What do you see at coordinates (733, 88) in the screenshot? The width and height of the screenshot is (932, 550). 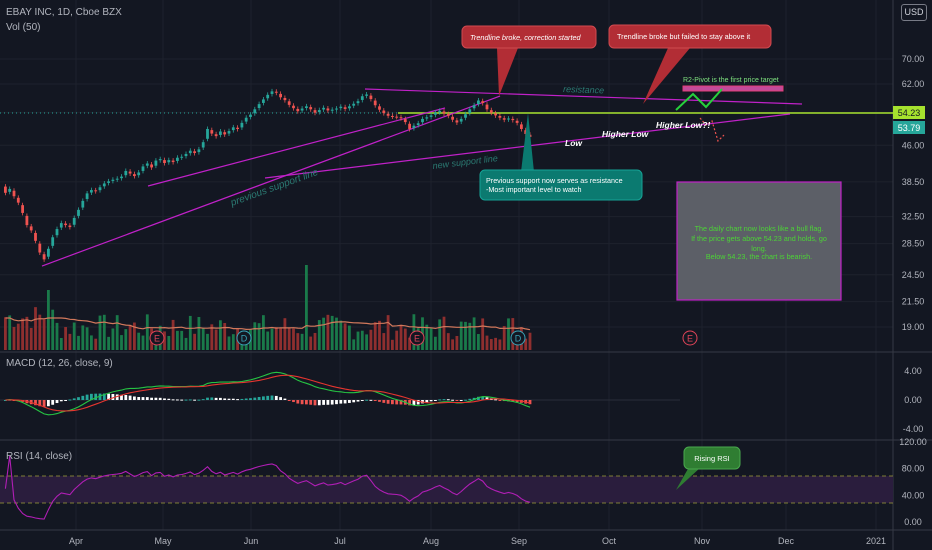 I see `r2-pivot-target-zone` at bounding box center [733, 88].